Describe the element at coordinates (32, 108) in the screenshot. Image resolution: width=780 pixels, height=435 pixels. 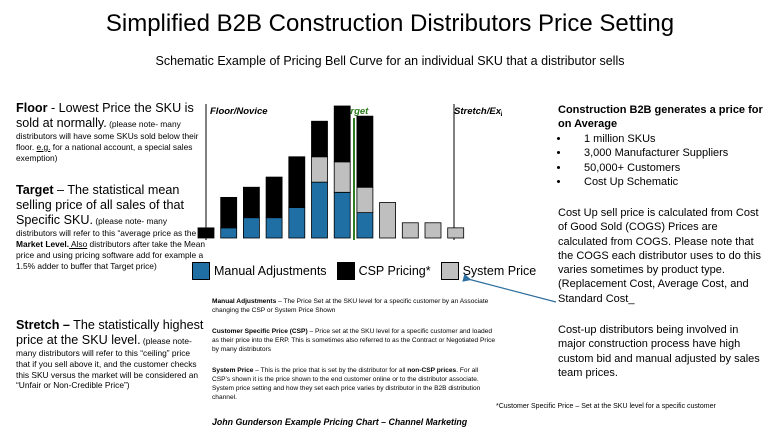
I see `floor-term: Floor` at that location.